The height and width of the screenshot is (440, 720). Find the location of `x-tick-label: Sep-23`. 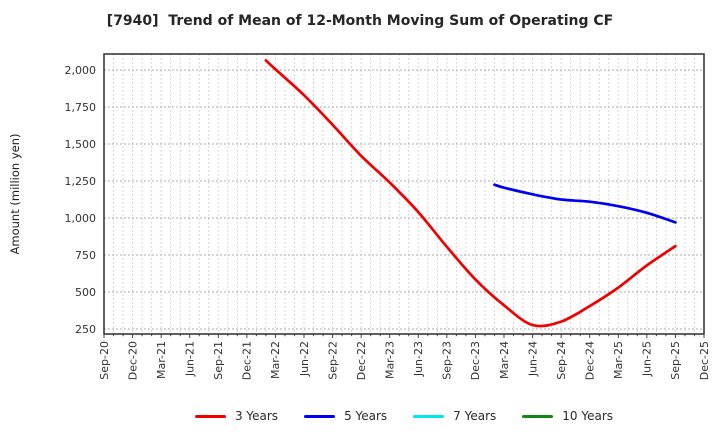

x-tick-label: Sep-23 is located at coordinates (447, 360).